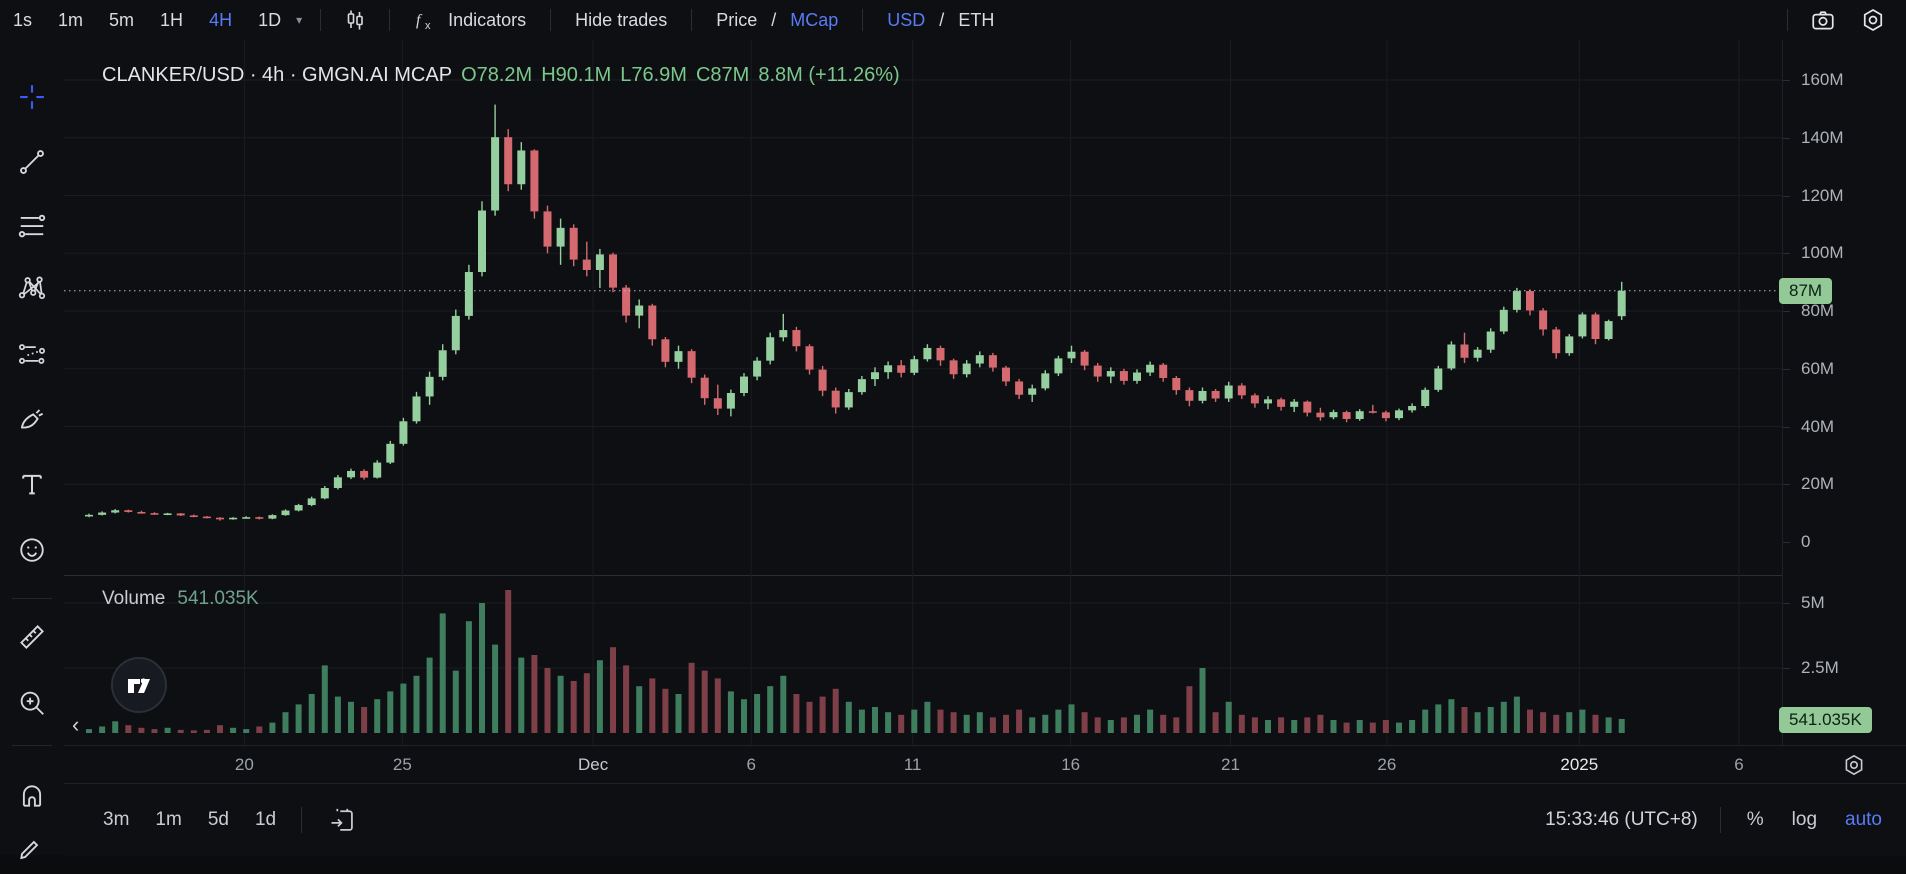  Describe the element at coordinates (270, 19) in the screenshot. I see `timeframe-1d: 1D` at that location.